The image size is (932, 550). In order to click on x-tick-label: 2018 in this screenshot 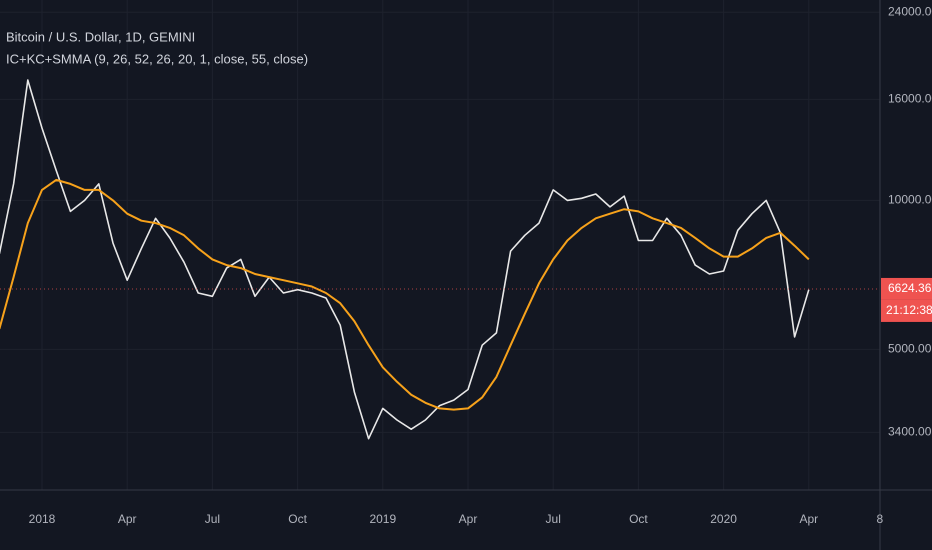, I will do `click(42, 519)`.